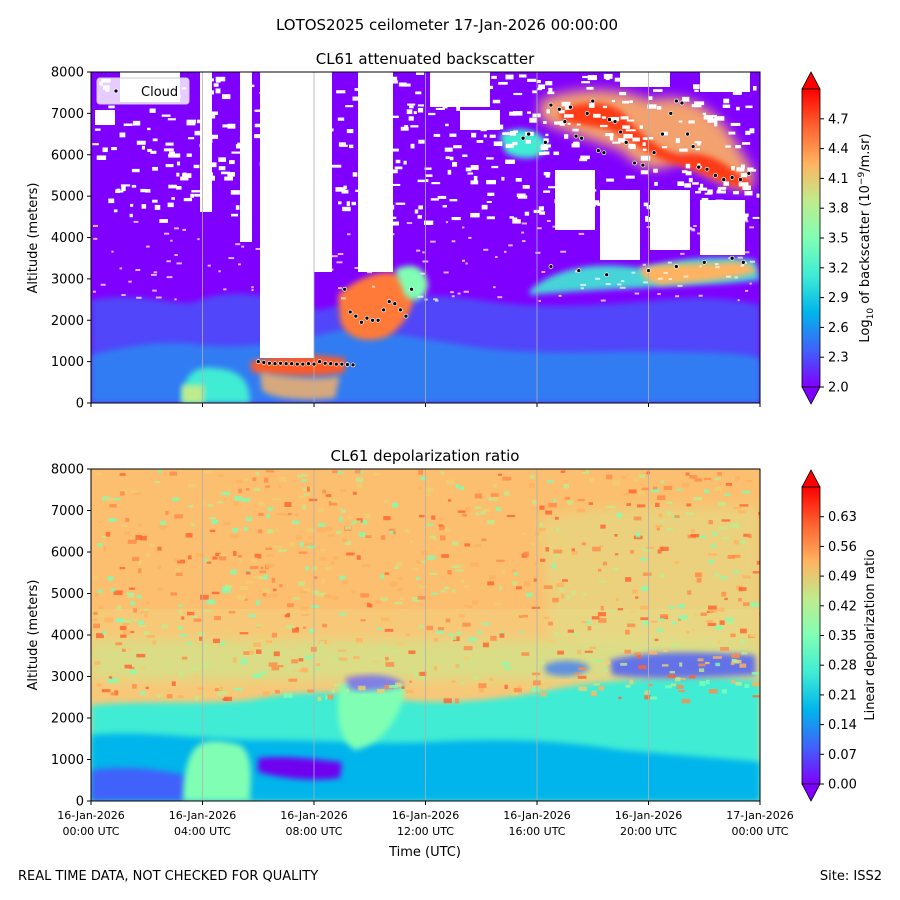  What do you see at coordinates (537, 815) in the screenshot?
I see `x-tick-date: 16-Jan-2026` at bounding box center [537, 815].